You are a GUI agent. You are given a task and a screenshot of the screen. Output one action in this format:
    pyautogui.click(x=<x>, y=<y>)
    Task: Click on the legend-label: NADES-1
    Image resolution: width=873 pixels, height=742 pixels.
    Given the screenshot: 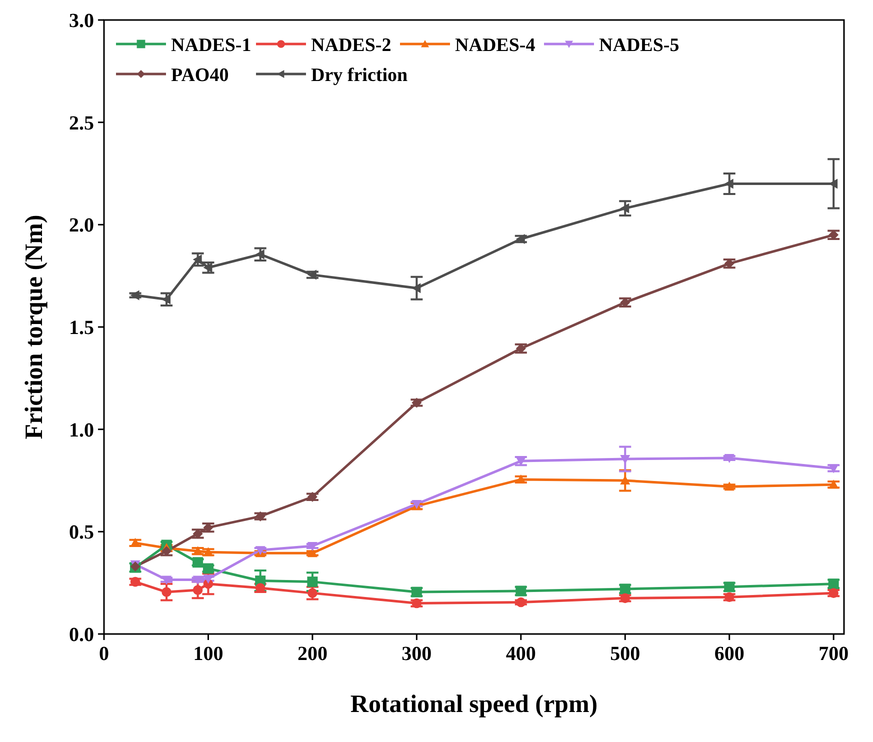 What is the action you would take?
    pyautogui.click(x=211, y=45)
    